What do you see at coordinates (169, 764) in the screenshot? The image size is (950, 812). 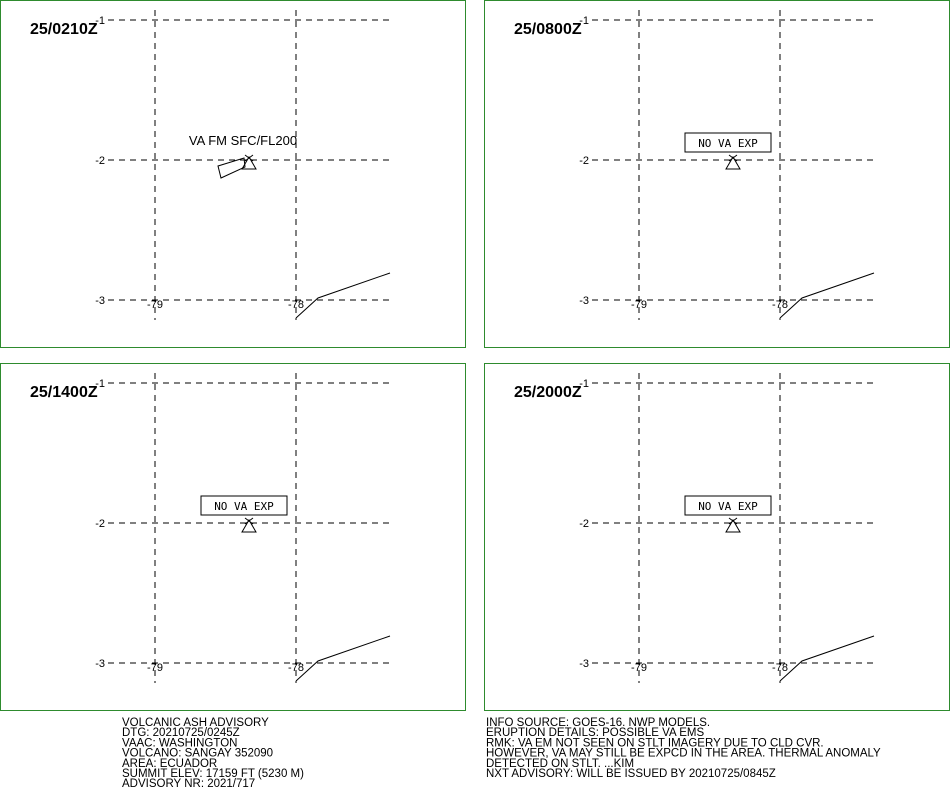 I see `advisory-line: AREA: ECUADOR` at bounding box center [169, 764].